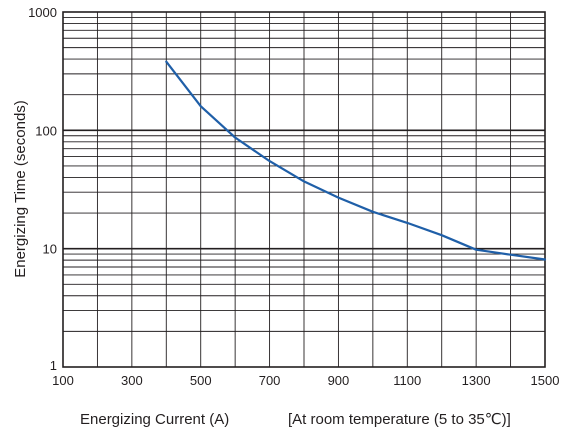 This screenshot has width=567, height=436. I want to click on x-tick-label: 900, so click(339, 380).